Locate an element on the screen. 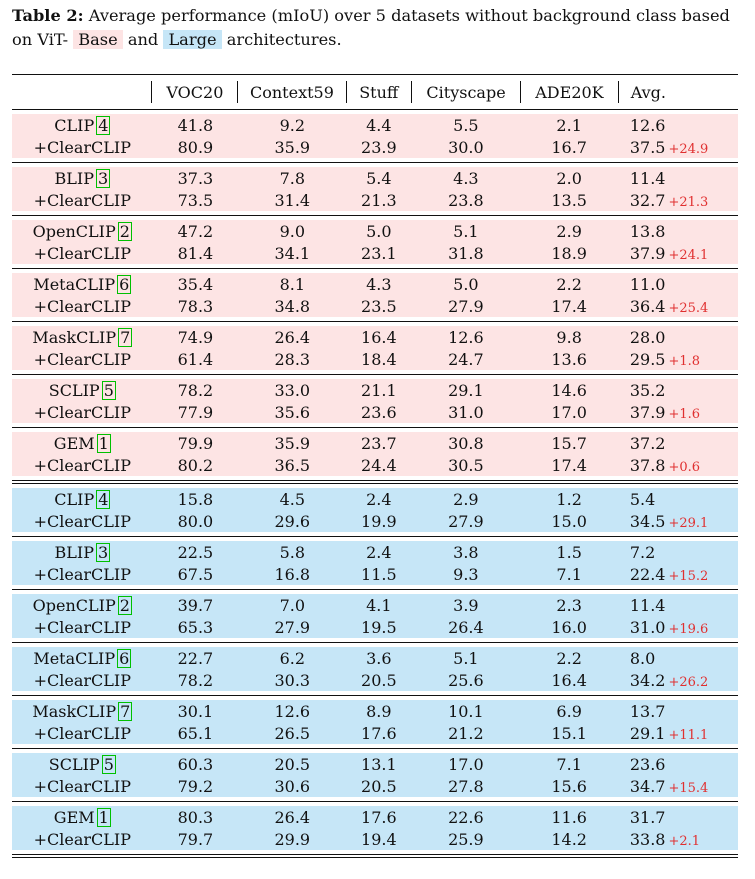 Image resolution: width=755 pixels, height=879 pixels. score-cell: 24.4 is located at coordinates (379, 465).